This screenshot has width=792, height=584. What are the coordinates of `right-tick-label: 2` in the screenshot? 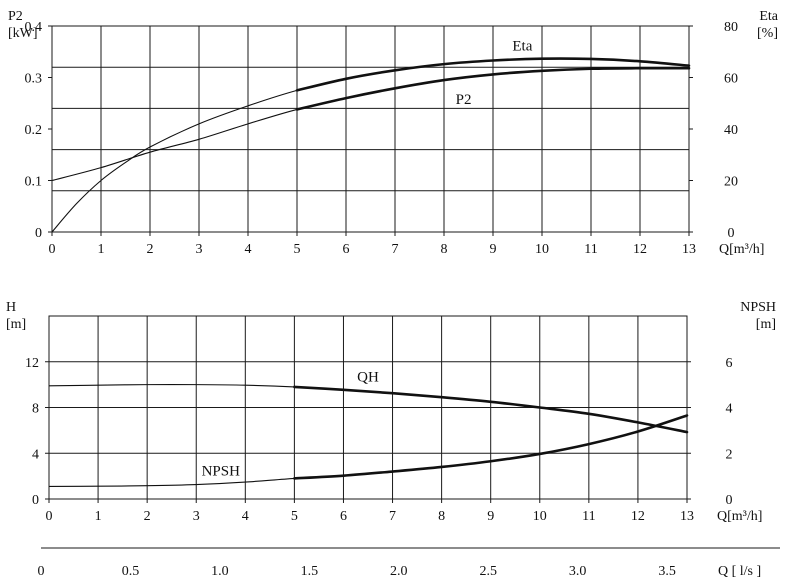 It's located at (729, 454).